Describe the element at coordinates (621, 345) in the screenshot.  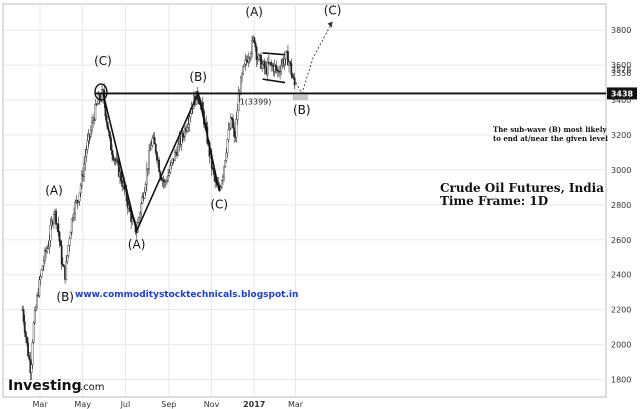
I see `y-tick-label: 2000` at that location.